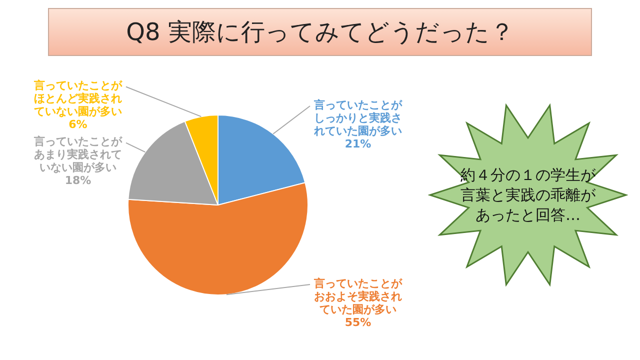 Image resolution: width=640 pixels, height=360 pixels. Describe the element at coordinates (78, 125) in the screenshot. I see `data-label: 6%` at that location.